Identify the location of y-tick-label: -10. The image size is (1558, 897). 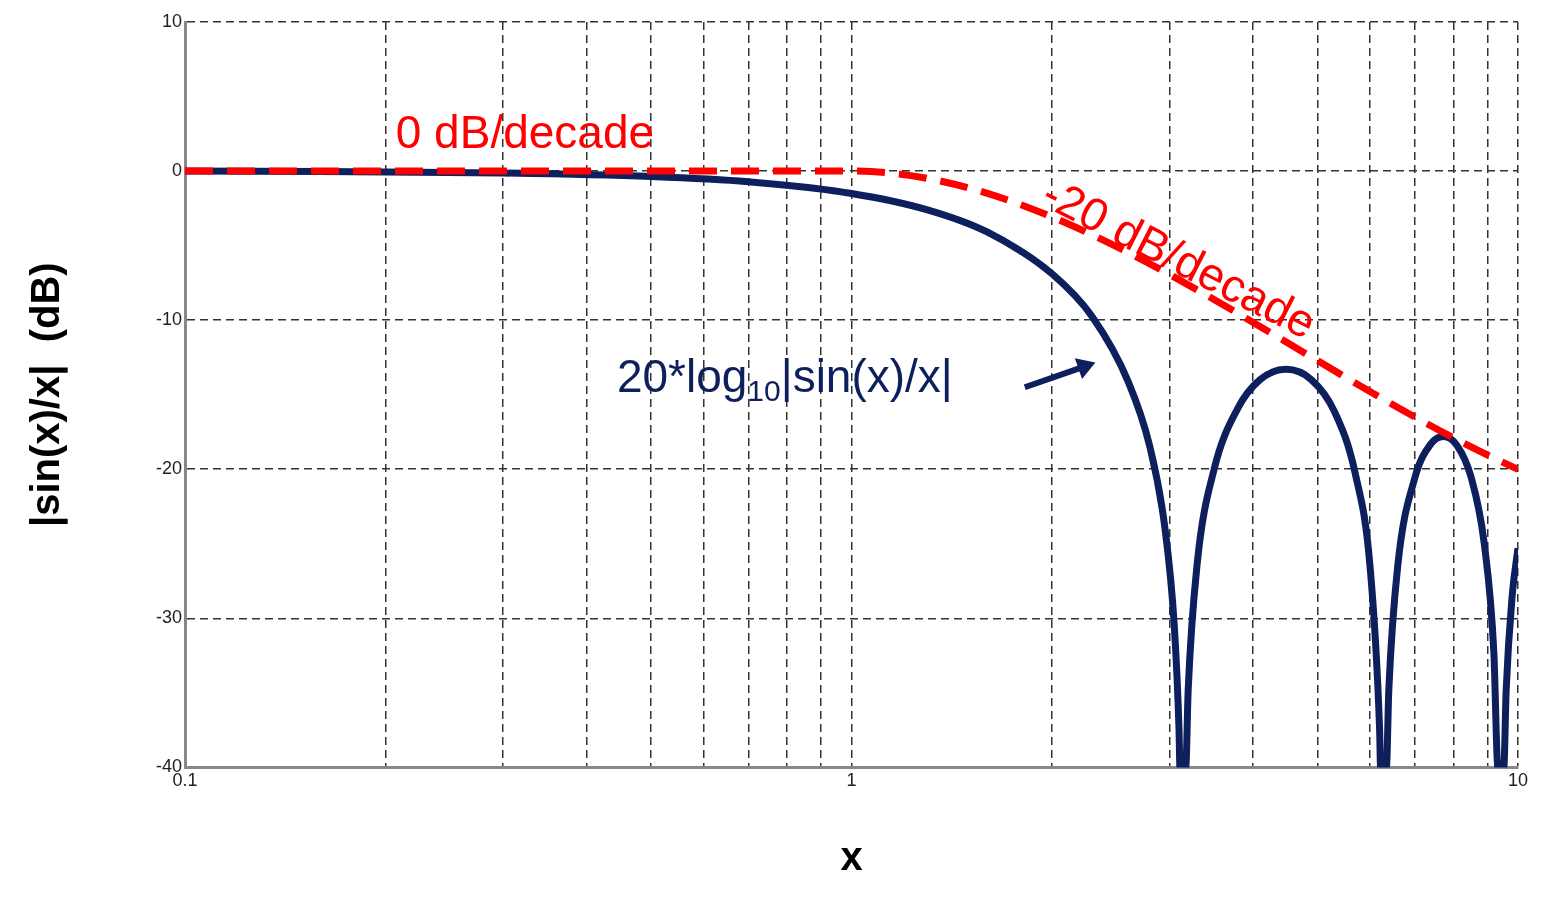
(168, 319).